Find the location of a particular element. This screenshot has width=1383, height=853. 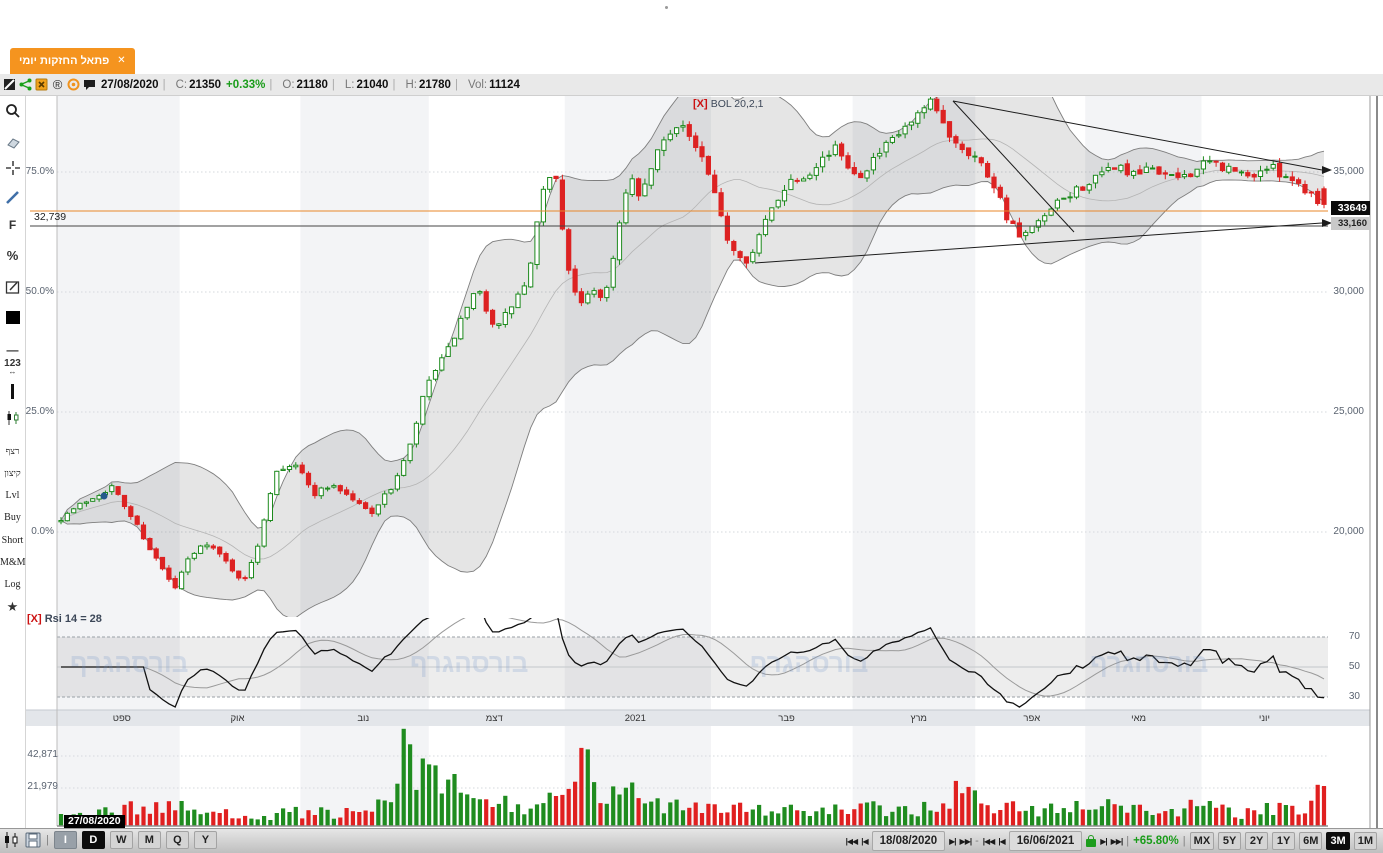

short-tool: Short is located at coordinates (12, 540).